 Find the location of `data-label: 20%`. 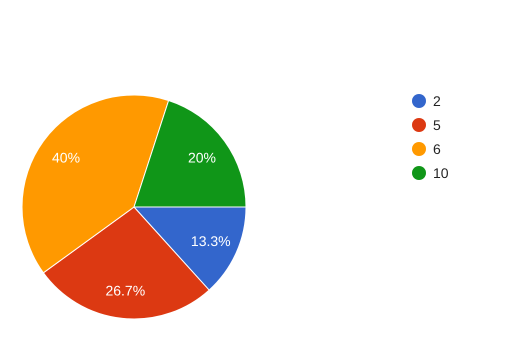

data-label: 20% is located at coordinates (202, 158).